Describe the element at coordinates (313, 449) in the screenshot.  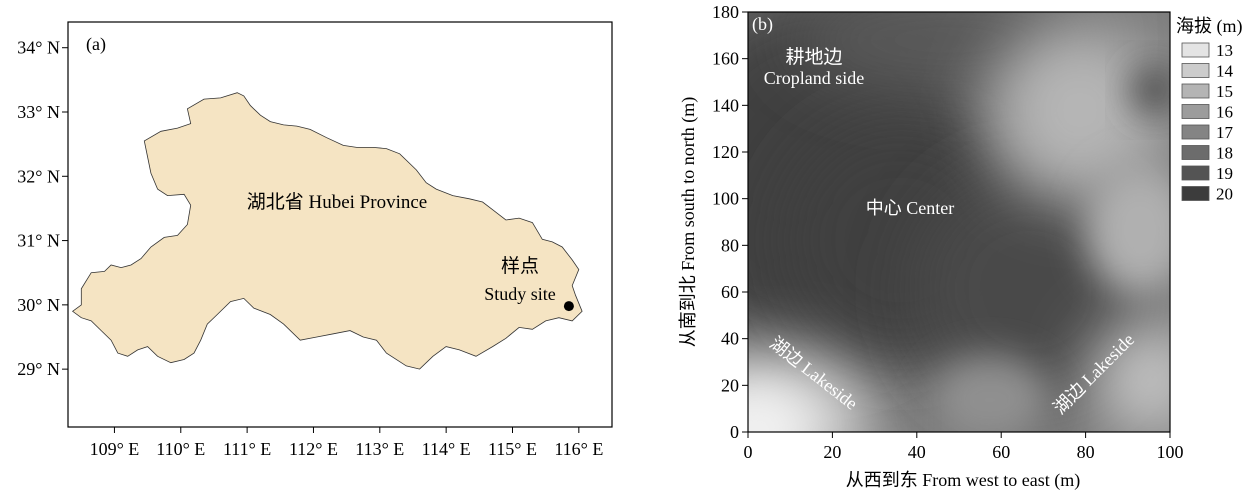
I see `lon-tick-label: 112° E` at that location.